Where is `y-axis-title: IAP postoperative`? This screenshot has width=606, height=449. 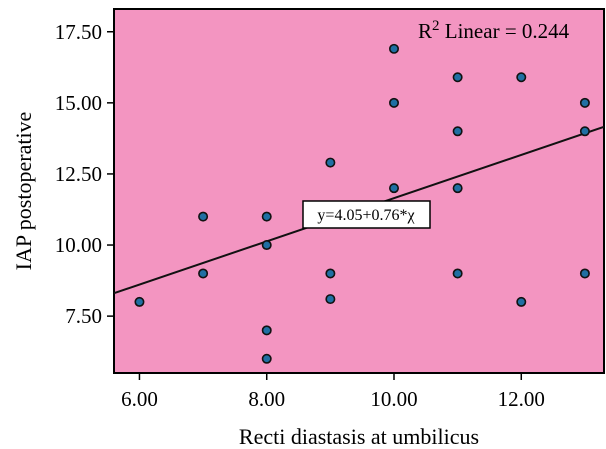
y-axis-title: IAP postoperative is located at coordinates (23, 191).